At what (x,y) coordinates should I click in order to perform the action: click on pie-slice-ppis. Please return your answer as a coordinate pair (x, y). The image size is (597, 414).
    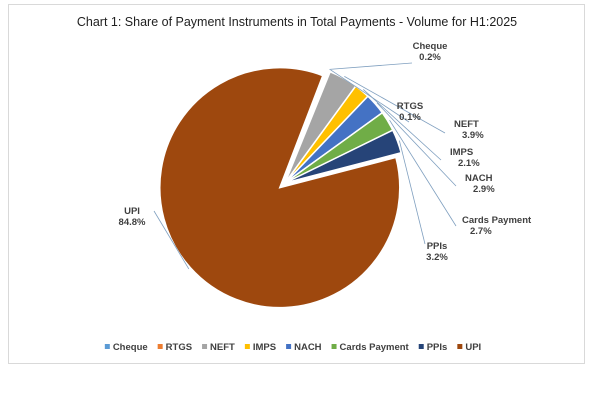
    Looking at the image, I should click on (343, 156).